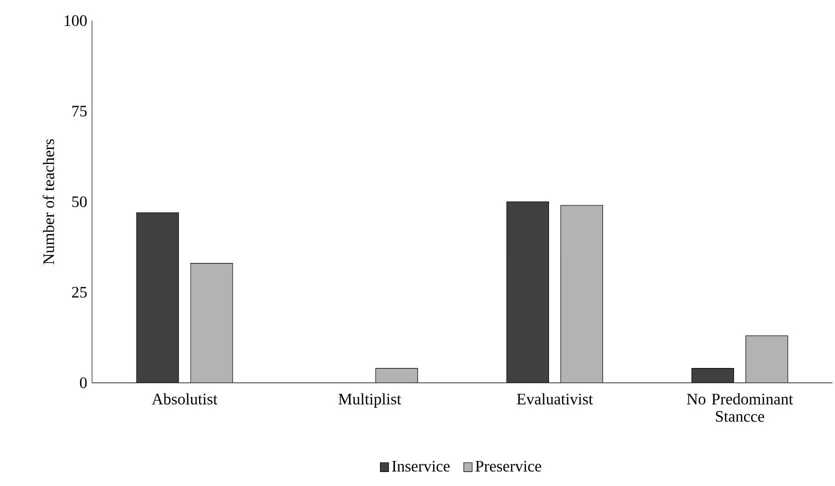 The height and width of the screenshot is (486, 835). Describe the element at coordinates (554, 399) in the screenshot. I see `x-tick-label: Evaluativist` at that location.